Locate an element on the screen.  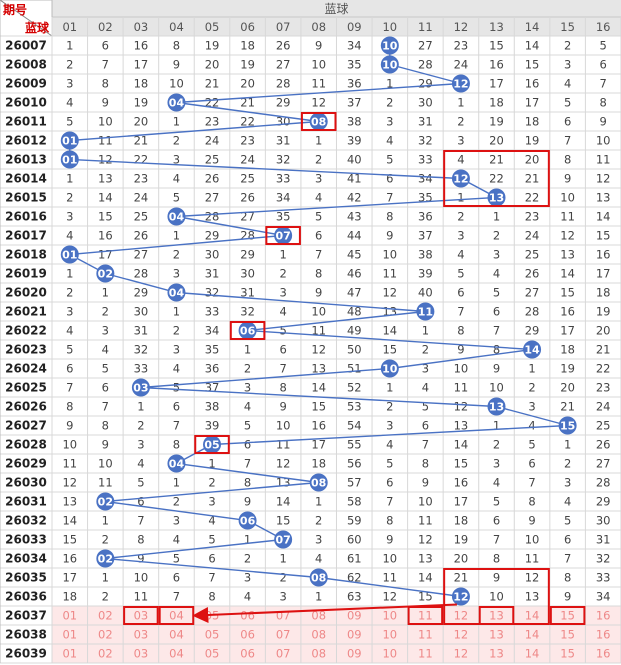
cell-value: 48 is located at coordinates (354, 312).